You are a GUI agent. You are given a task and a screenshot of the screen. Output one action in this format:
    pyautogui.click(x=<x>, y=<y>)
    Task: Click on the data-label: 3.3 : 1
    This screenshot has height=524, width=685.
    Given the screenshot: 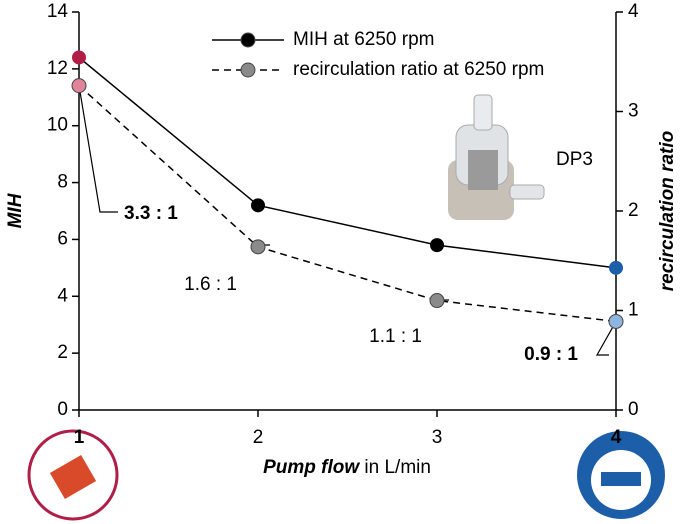 What is the action you would take?
    pyautogui.click(x=151, y=213)
    